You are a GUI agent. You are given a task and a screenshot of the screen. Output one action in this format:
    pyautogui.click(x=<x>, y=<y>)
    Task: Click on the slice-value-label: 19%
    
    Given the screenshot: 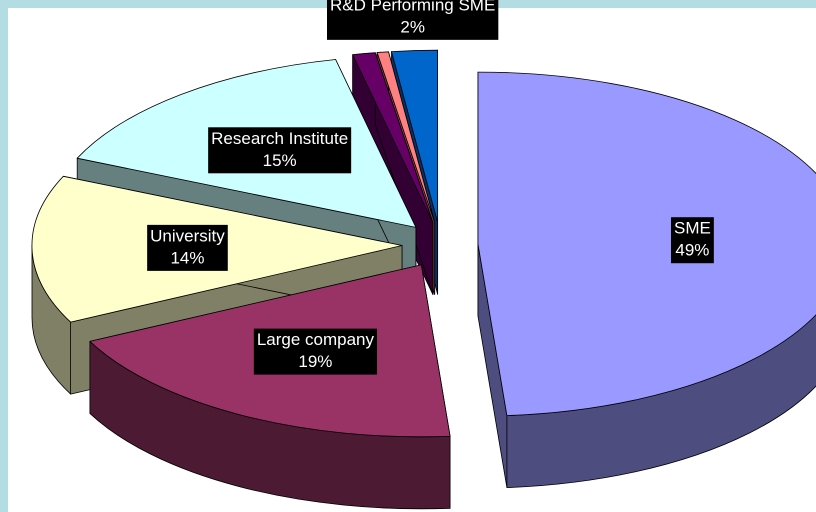 What is the action you would take?
    pyautogui.click(x=315, y=361)
    